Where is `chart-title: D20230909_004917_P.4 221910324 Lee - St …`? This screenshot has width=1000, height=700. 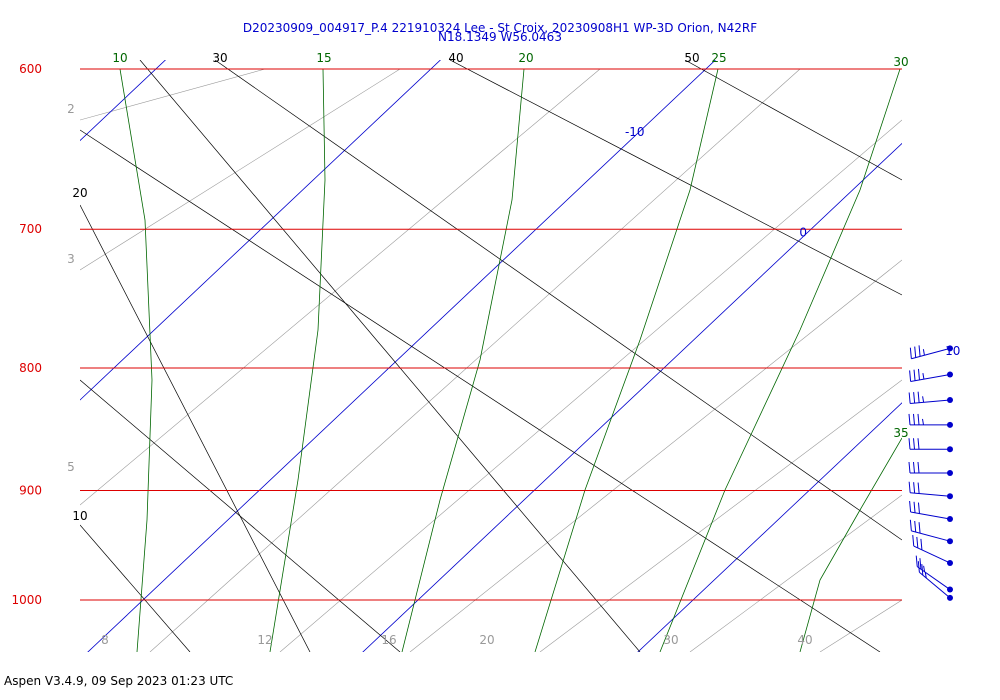
chart-title: D20230909_004917_P.4 221910324 Lee - St … is located at coordinates (500, 28).